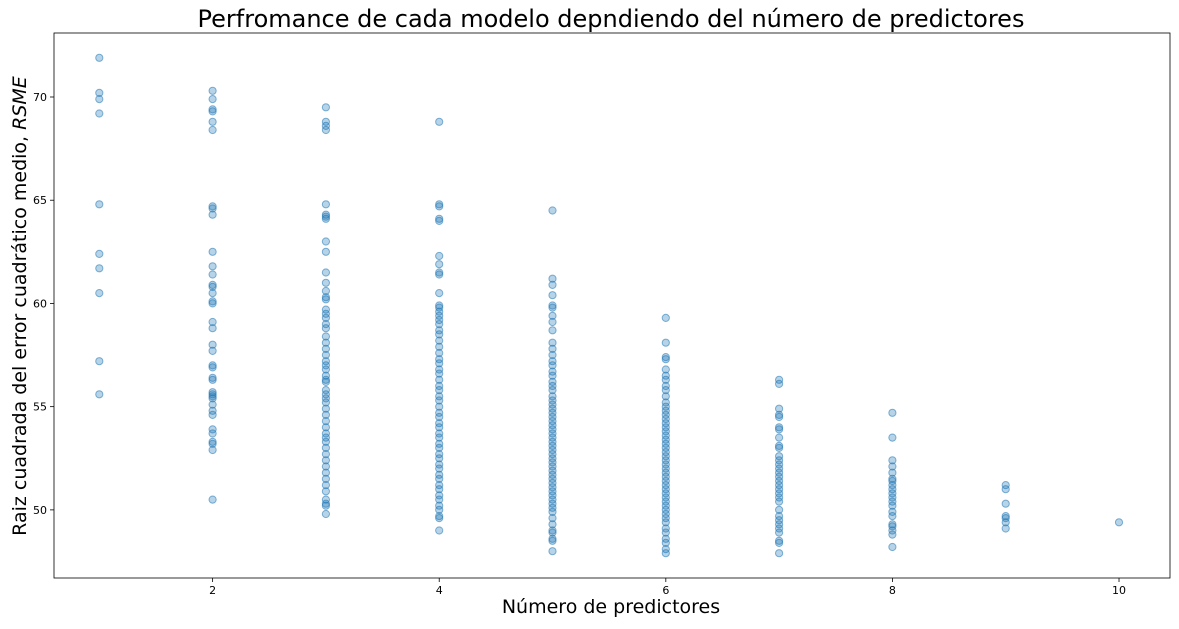  I want to click on x-axis-ticks: 2 4 6 8 10, so click(667, 587).